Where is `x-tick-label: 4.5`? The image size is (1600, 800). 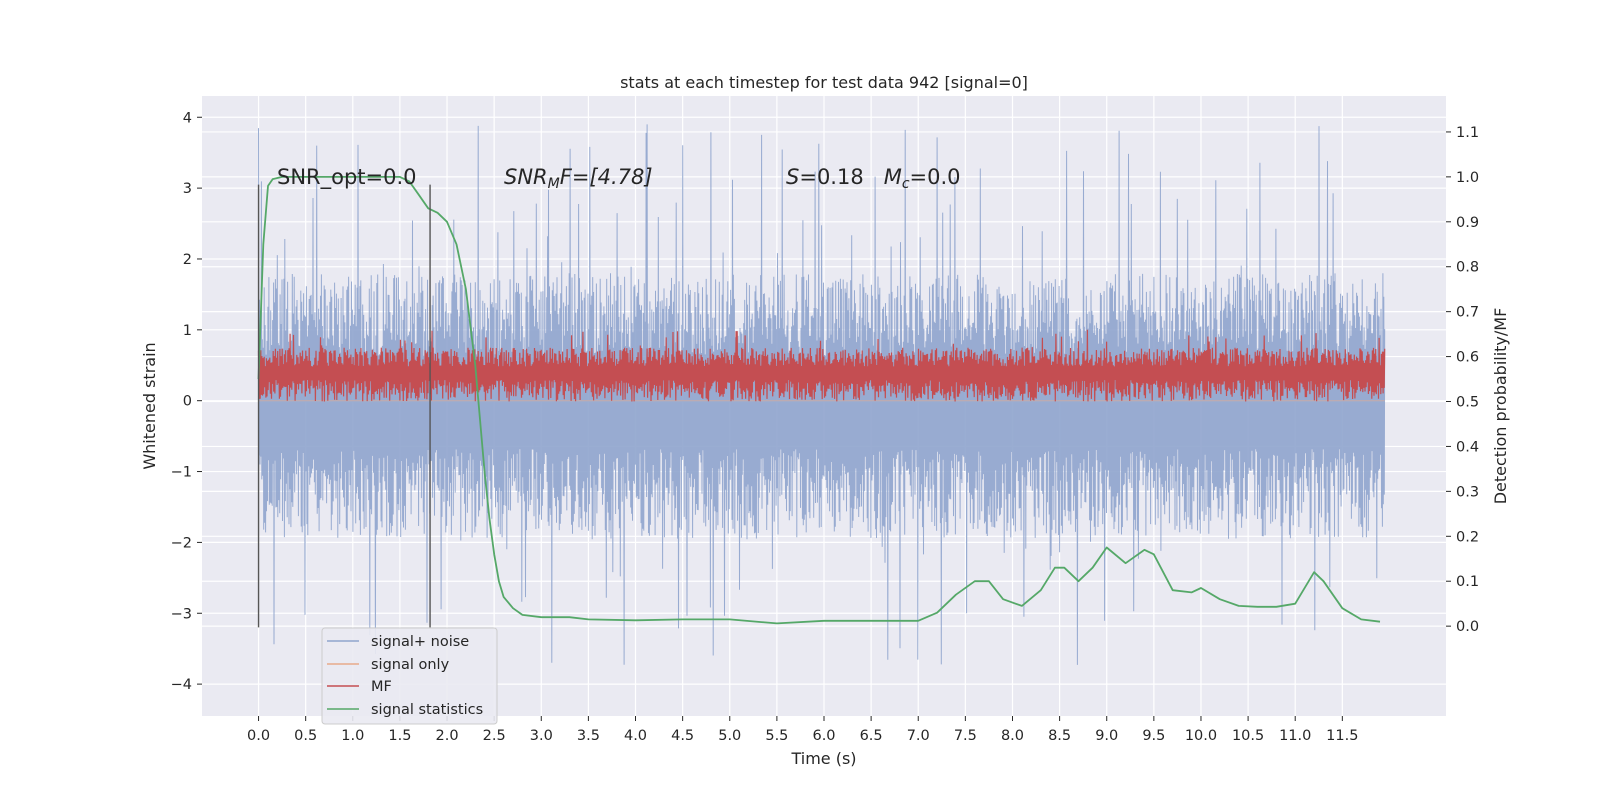 x-tick-label: 4.5 is located at coordinates (682, 736).